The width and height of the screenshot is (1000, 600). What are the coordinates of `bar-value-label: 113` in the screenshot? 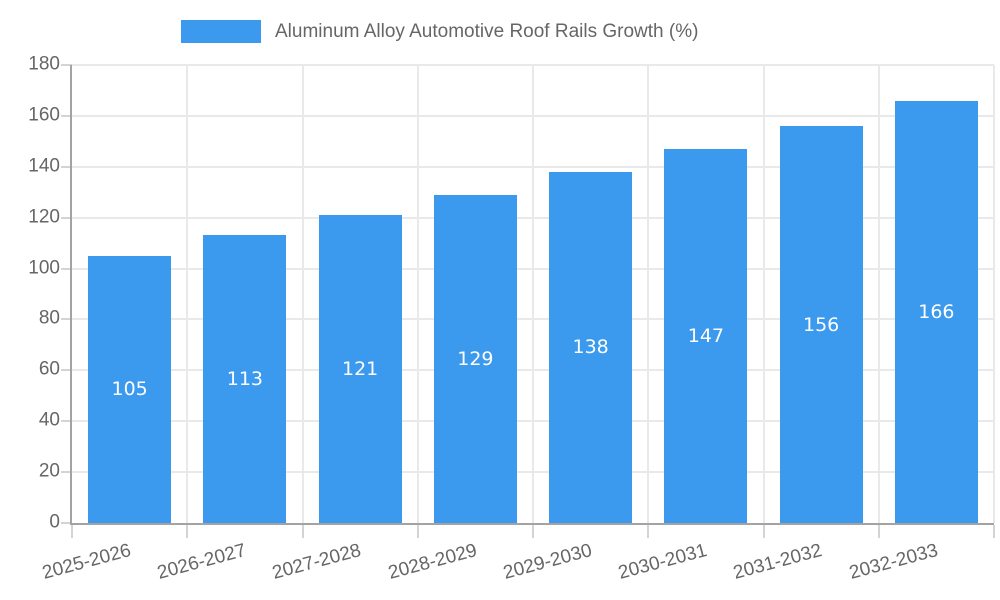 It's located at (245, 379).